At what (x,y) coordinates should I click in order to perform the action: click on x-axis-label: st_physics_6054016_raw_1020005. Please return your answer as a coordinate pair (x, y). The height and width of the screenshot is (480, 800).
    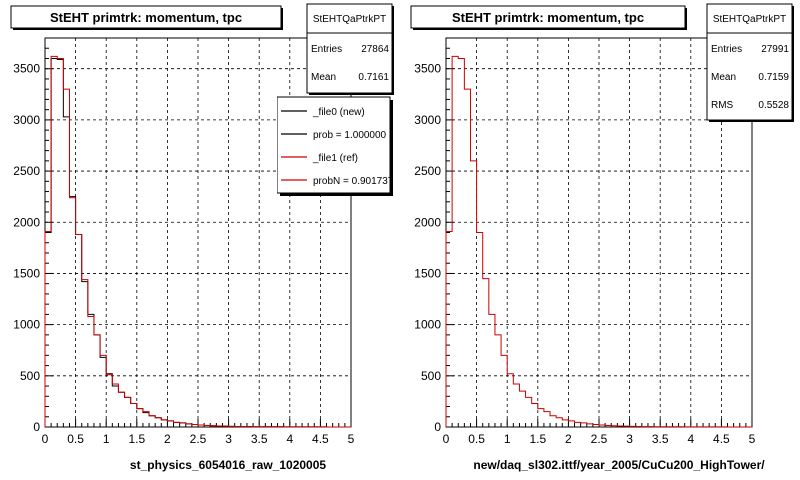
    Looking at the image, I should click on (228, 465).